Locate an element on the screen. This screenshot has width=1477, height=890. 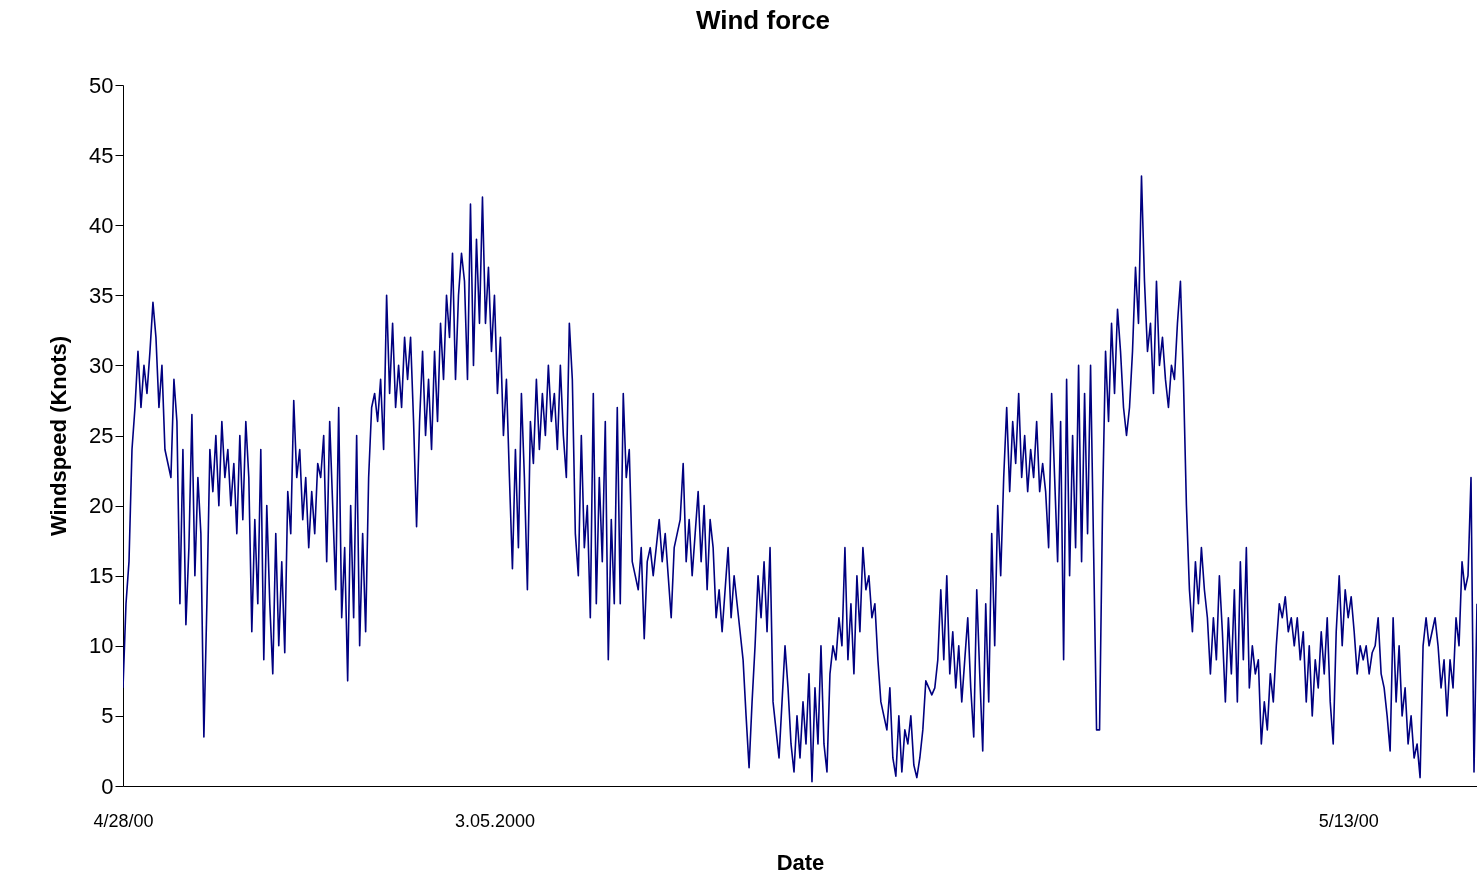
y-axis-title: Windspeed (Knots) is located at coordinates (59, 436).